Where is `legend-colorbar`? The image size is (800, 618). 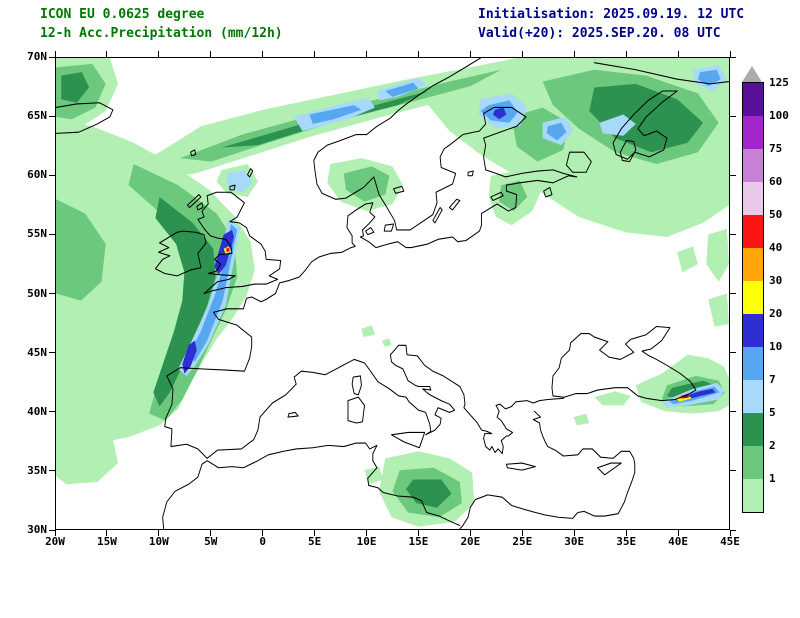
legend-colorbar is located at coordinates (753, 297).